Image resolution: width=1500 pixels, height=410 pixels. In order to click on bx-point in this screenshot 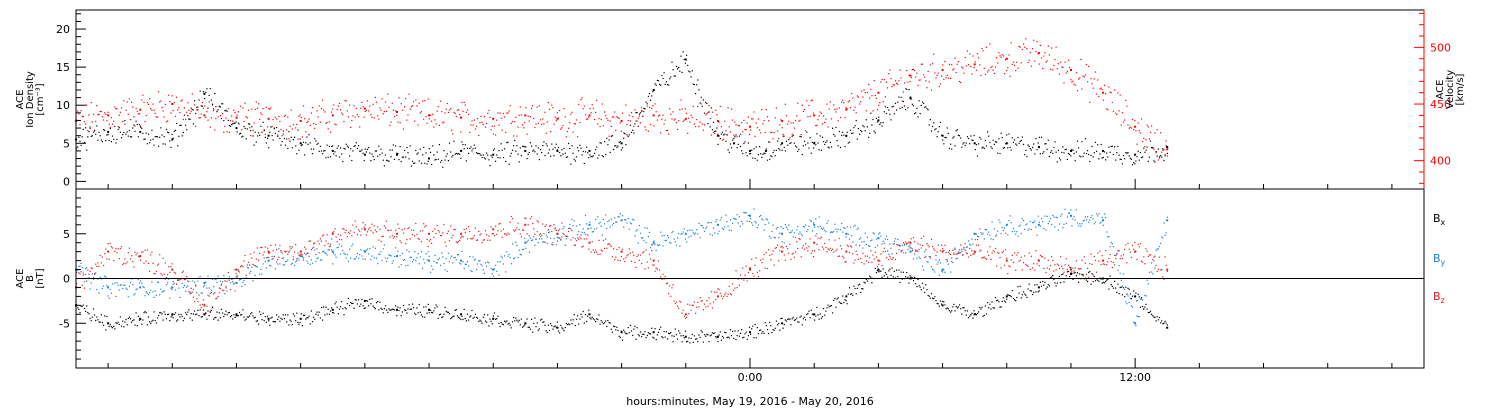, I will do `click(461, 314)`.